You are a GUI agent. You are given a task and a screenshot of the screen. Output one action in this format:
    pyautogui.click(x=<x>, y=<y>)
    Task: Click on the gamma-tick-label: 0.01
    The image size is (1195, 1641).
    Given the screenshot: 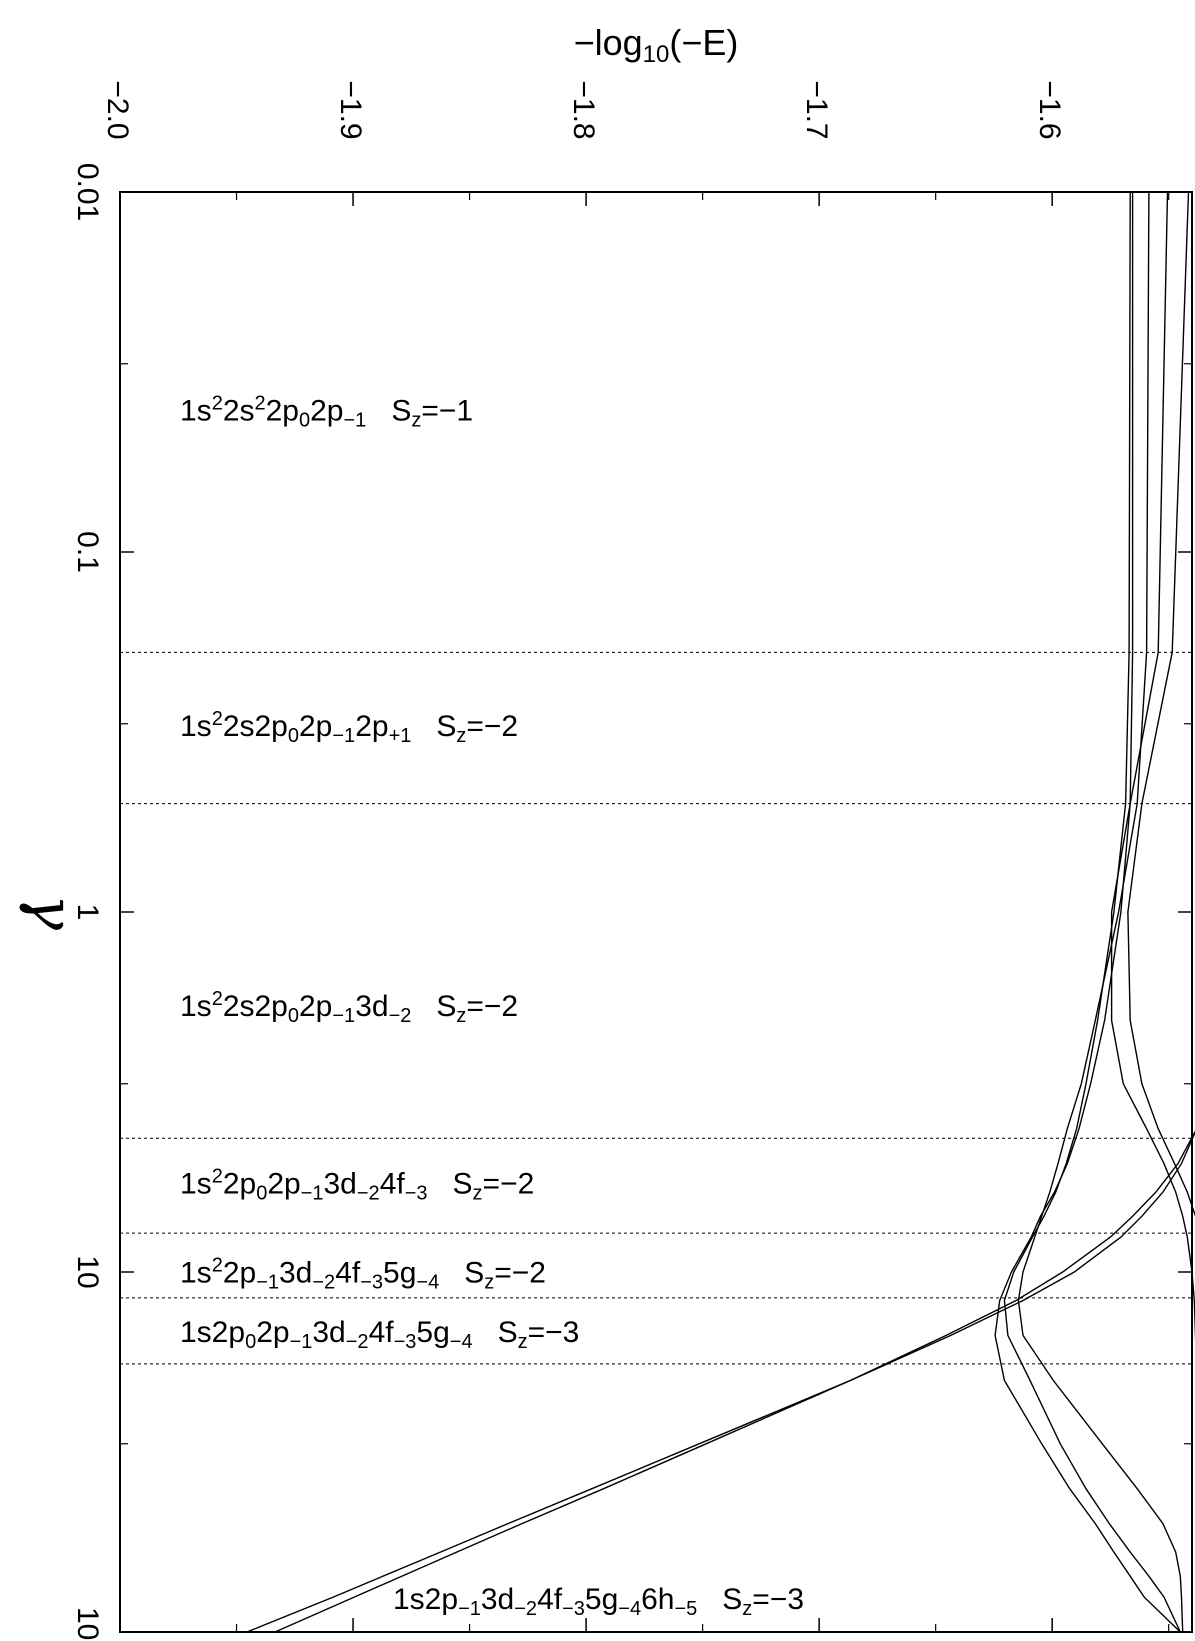 What is the action you would take?
    pyautogui.click(x=87, y=192)
    